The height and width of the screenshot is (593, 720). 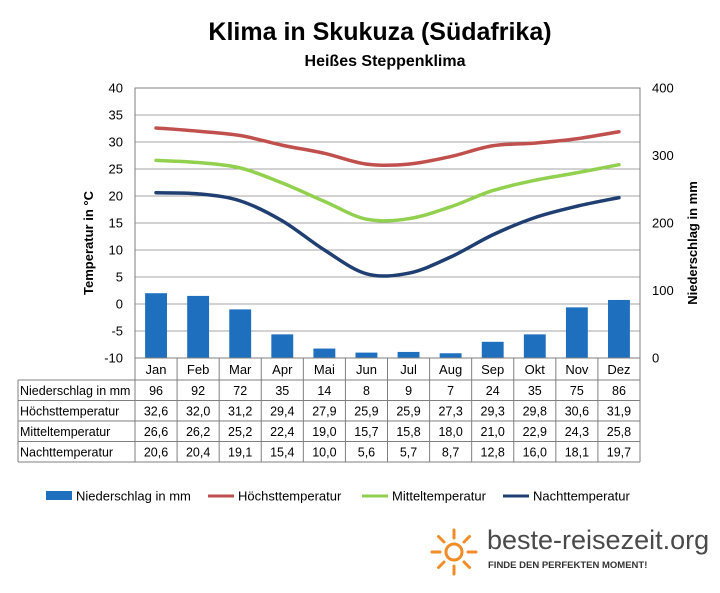 What do you see at coordinates (366, 453) in the screenshot?
I see `table-cell: 5,6` at bounding box center [366, 453].